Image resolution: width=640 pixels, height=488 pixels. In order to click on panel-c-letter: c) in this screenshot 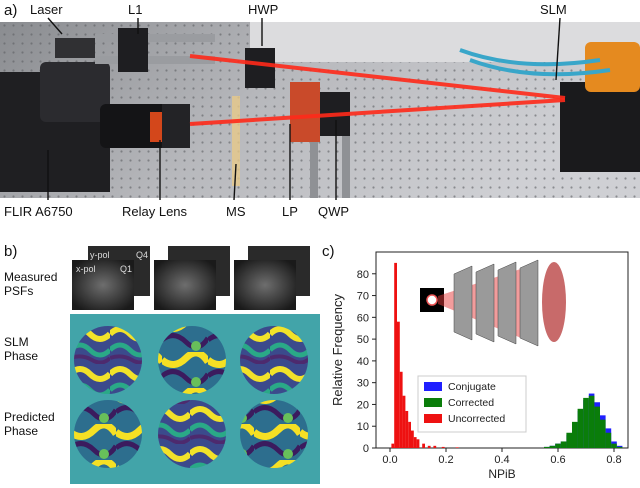, I will do `click(328, 251)`.